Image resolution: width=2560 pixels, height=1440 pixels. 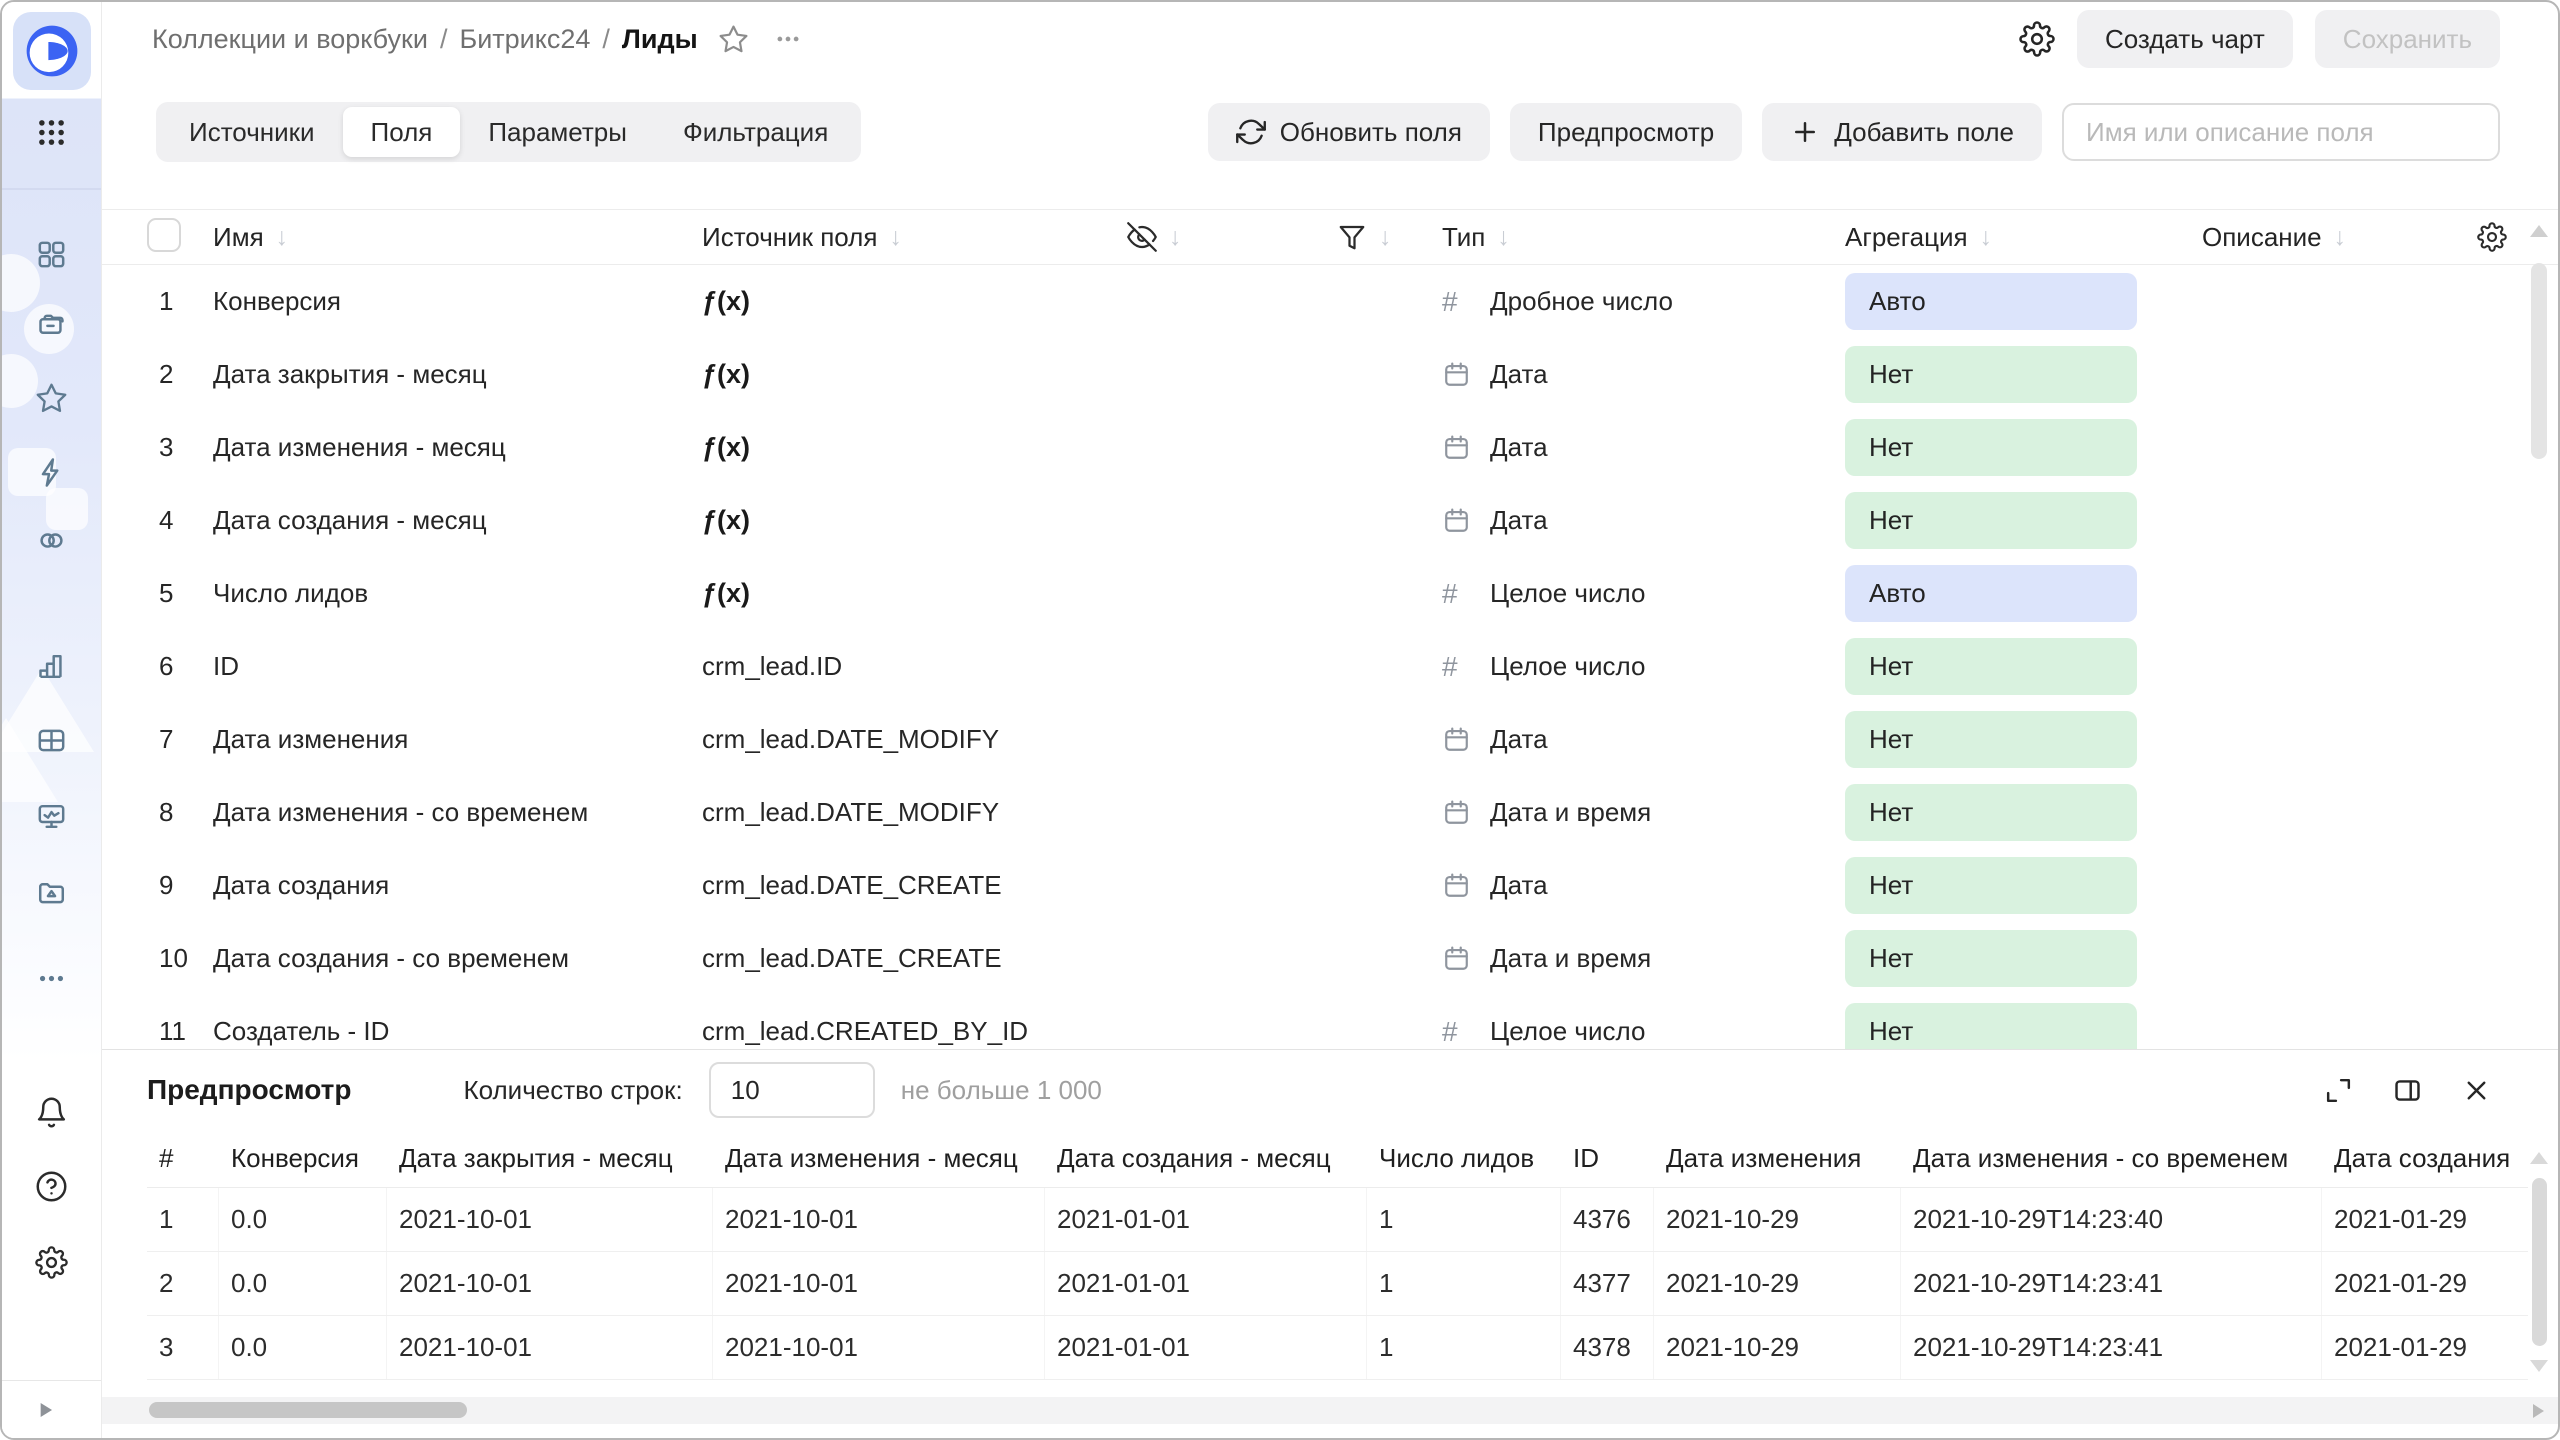 I want to click on scroll-down-arrow-icon, so click(x=2539, y=1366).